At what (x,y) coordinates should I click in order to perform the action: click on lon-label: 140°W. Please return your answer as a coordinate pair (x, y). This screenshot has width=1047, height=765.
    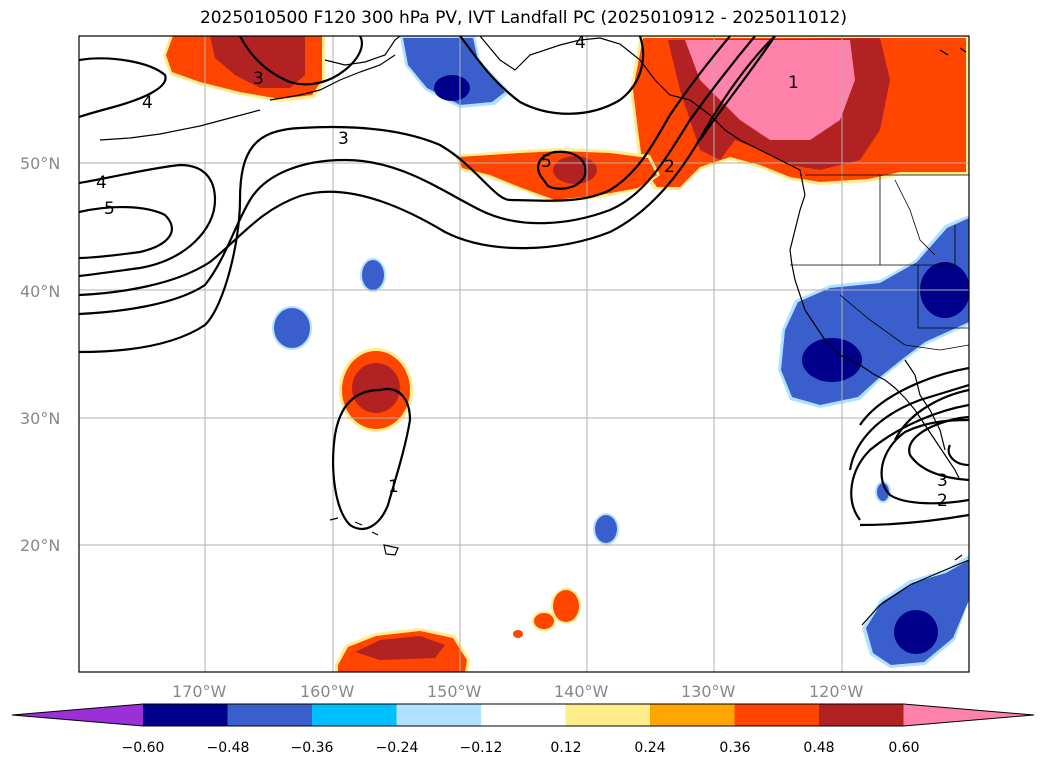
    Looking at the image, I should click on (581, 691).